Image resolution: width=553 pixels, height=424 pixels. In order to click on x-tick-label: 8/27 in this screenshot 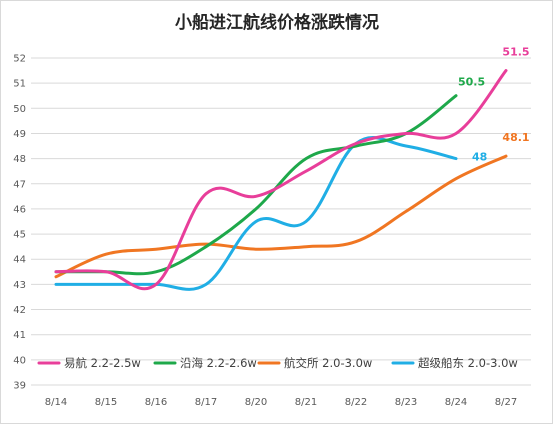, I will do `click(506, 402)`.